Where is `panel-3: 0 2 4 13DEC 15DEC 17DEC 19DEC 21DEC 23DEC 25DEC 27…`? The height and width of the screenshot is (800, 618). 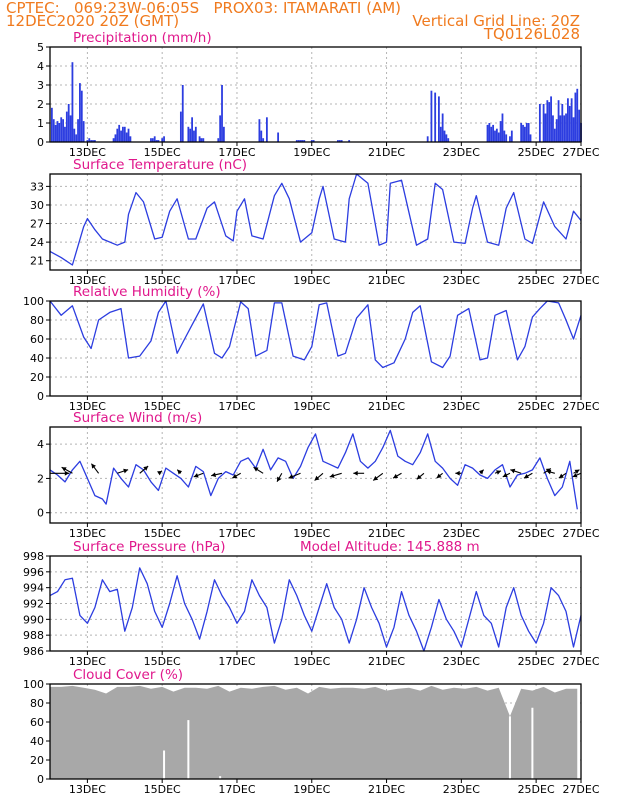
panel-3: 0 2 4 13DEC 15DEC 17DEC 19DEC 21DEC 23DEC 25DEC 27… is located at coordinates (318, 475).